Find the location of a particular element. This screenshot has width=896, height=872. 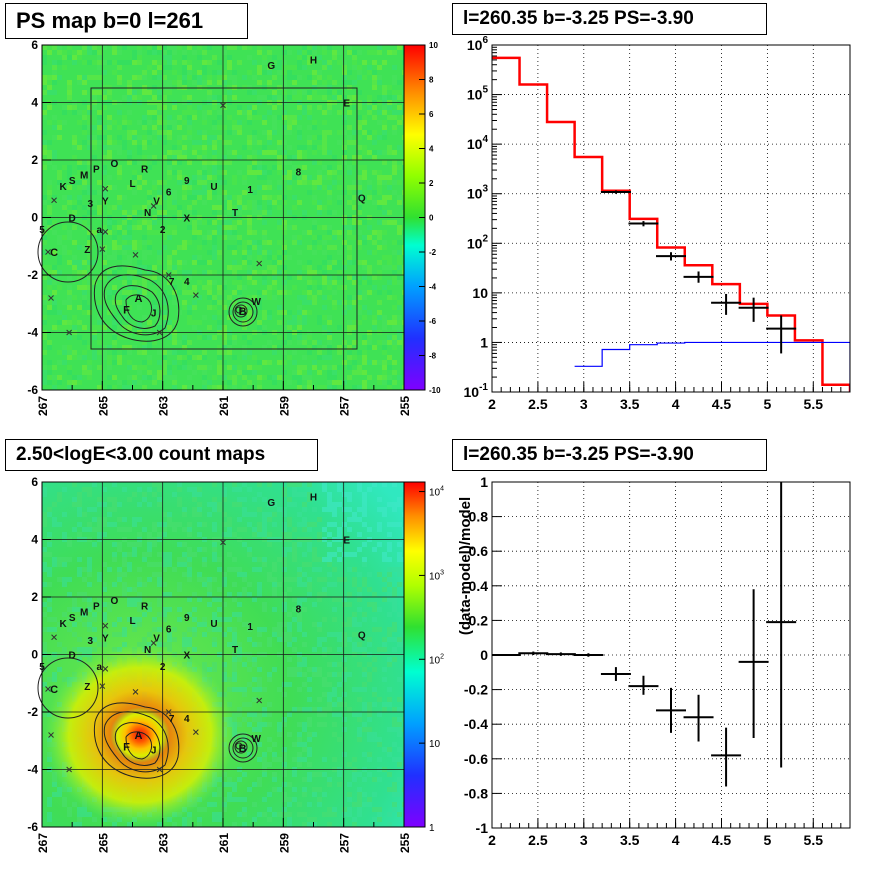

ps-map-source-label: N is located at coordinates (147, 213).